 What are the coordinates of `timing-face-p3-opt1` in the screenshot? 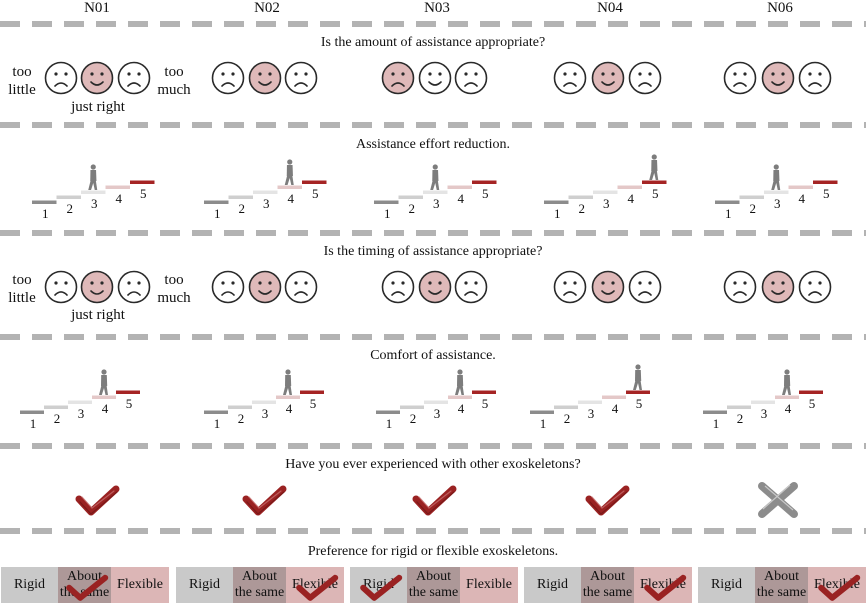 It's located at (398, 287).